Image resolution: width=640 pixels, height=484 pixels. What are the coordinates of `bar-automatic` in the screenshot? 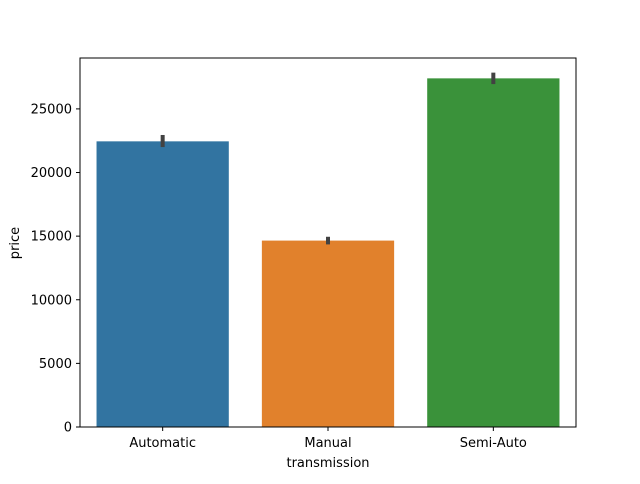 It's located at (162, 284).